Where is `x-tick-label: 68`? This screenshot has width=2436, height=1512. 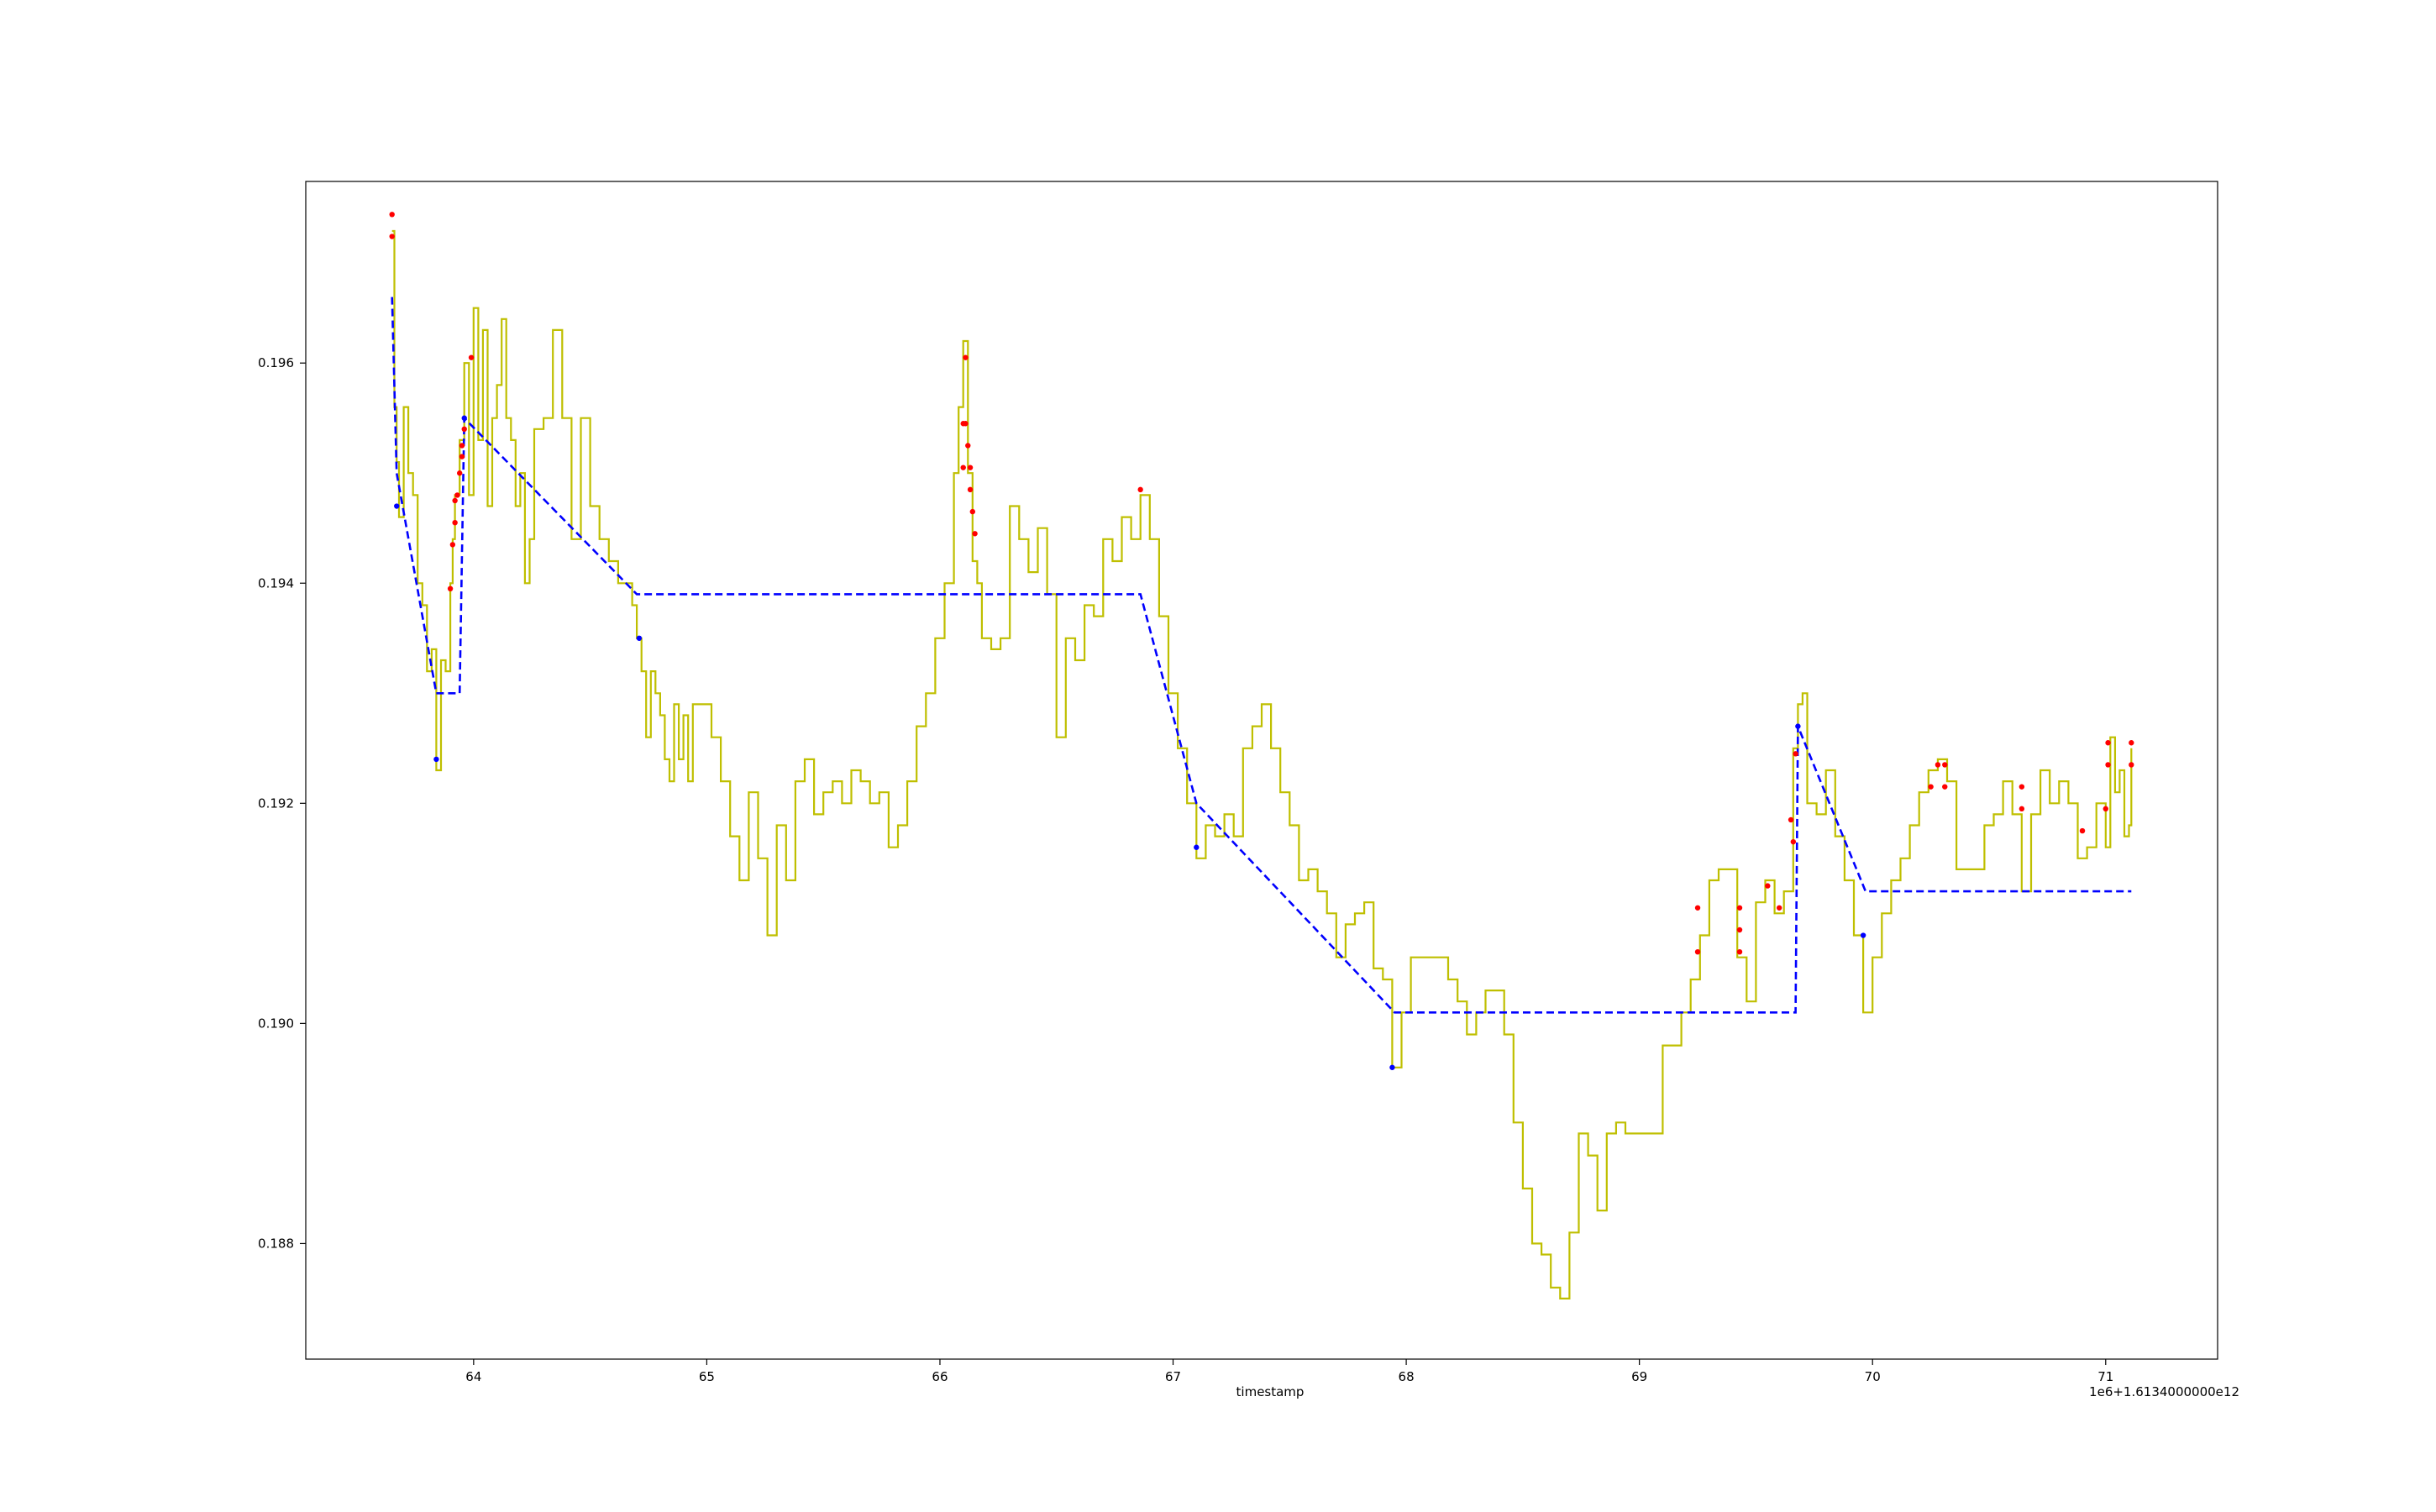
x-tick-label: 68 is located at coordinates (1407, 1376).